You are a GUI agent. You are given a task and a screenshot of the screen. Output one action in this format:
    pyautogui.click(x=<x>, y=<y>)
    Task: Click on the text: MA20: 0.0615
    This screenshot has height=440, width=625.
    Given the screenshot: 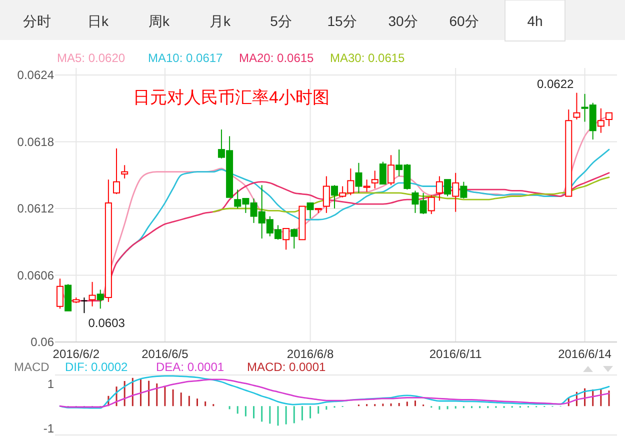 What is the action you would take?
    pyautogui.click(x=276, y=58)
    